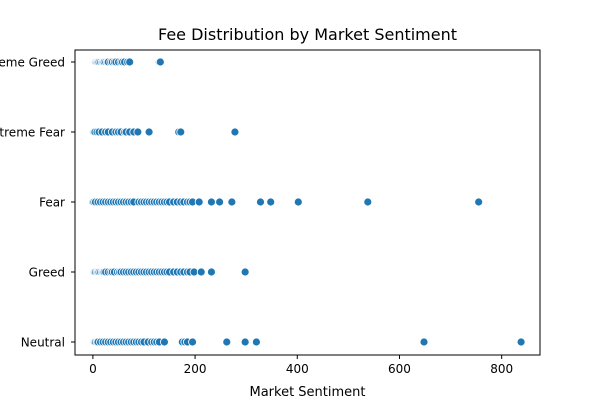 This screenshot has width=600, height=404. Describe the element at coordinates (43, 343) in the screenshot. I see `y-tick-label: Neutral` at that location.